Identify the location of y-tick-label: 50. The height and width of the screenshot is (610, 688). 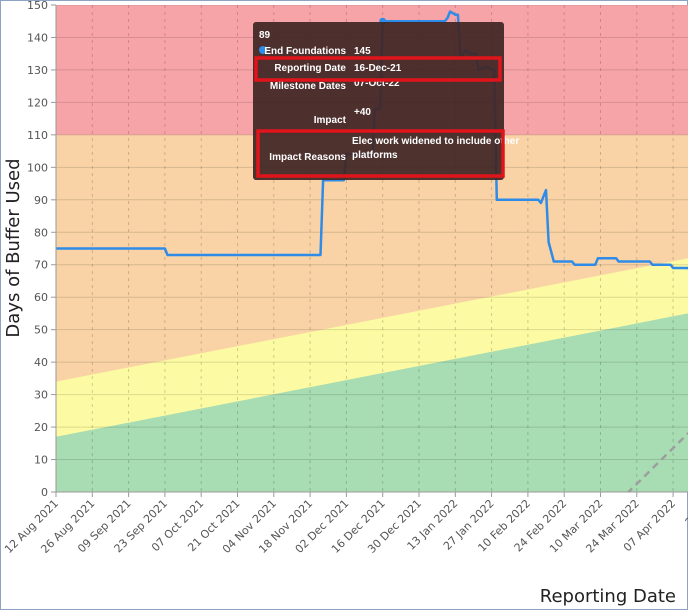
(41, 330).